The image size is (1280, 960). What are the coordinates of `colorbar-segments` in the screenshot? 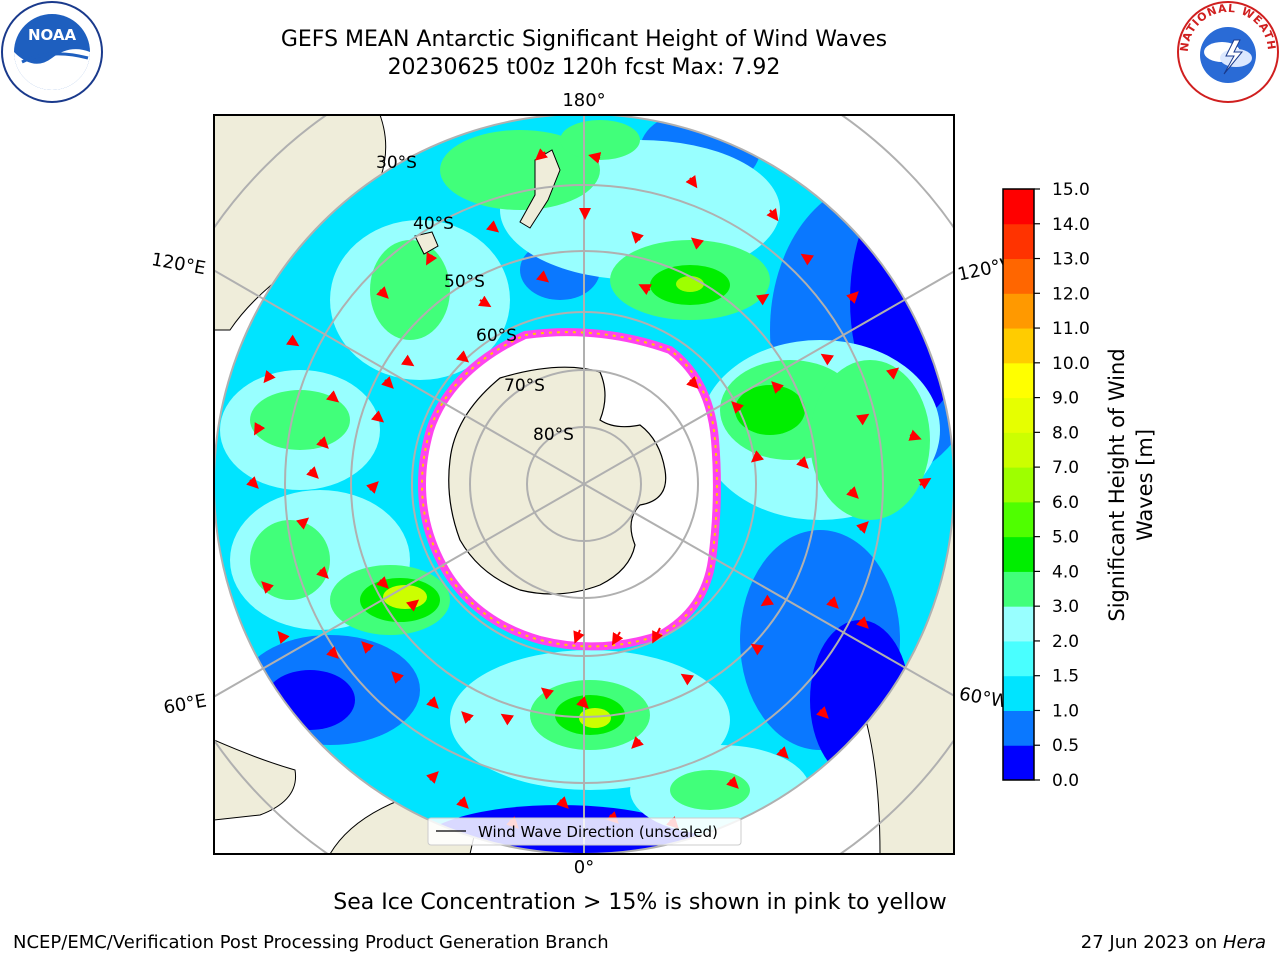 It's located at (1018, 485).